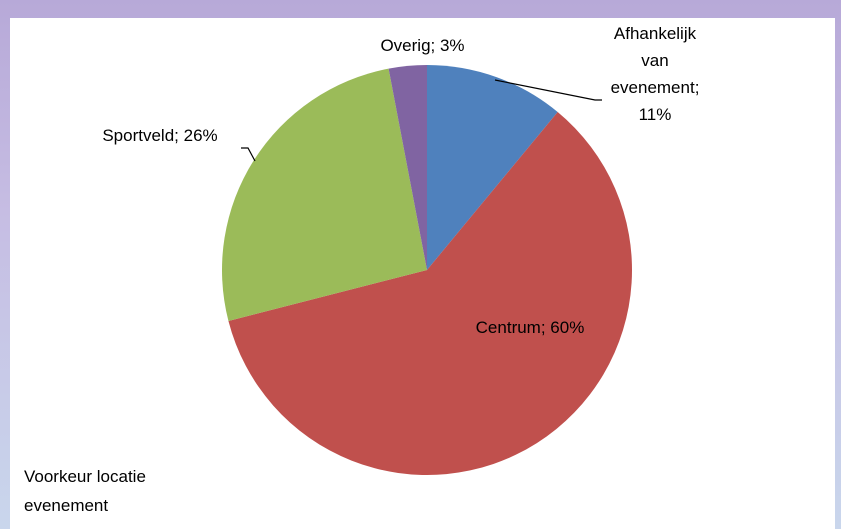 The height and width of the screenshot is (529, 841). Describe the element at coordinates (160, 135) in the screenshot. I see `data-label: Sportveld; 26%` at that location.